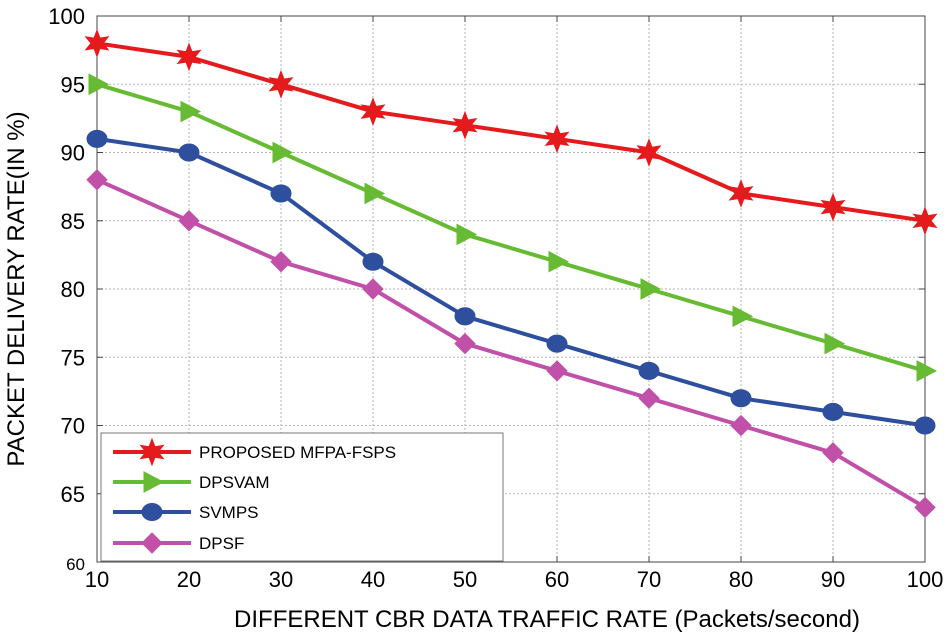 Image resolution: width=950 pixels, height=640 pixels. What do you see at coordinates (186, 512) in the screenshot?
I see `legend-entry: SVMPS` at bounding box center [186, 512].